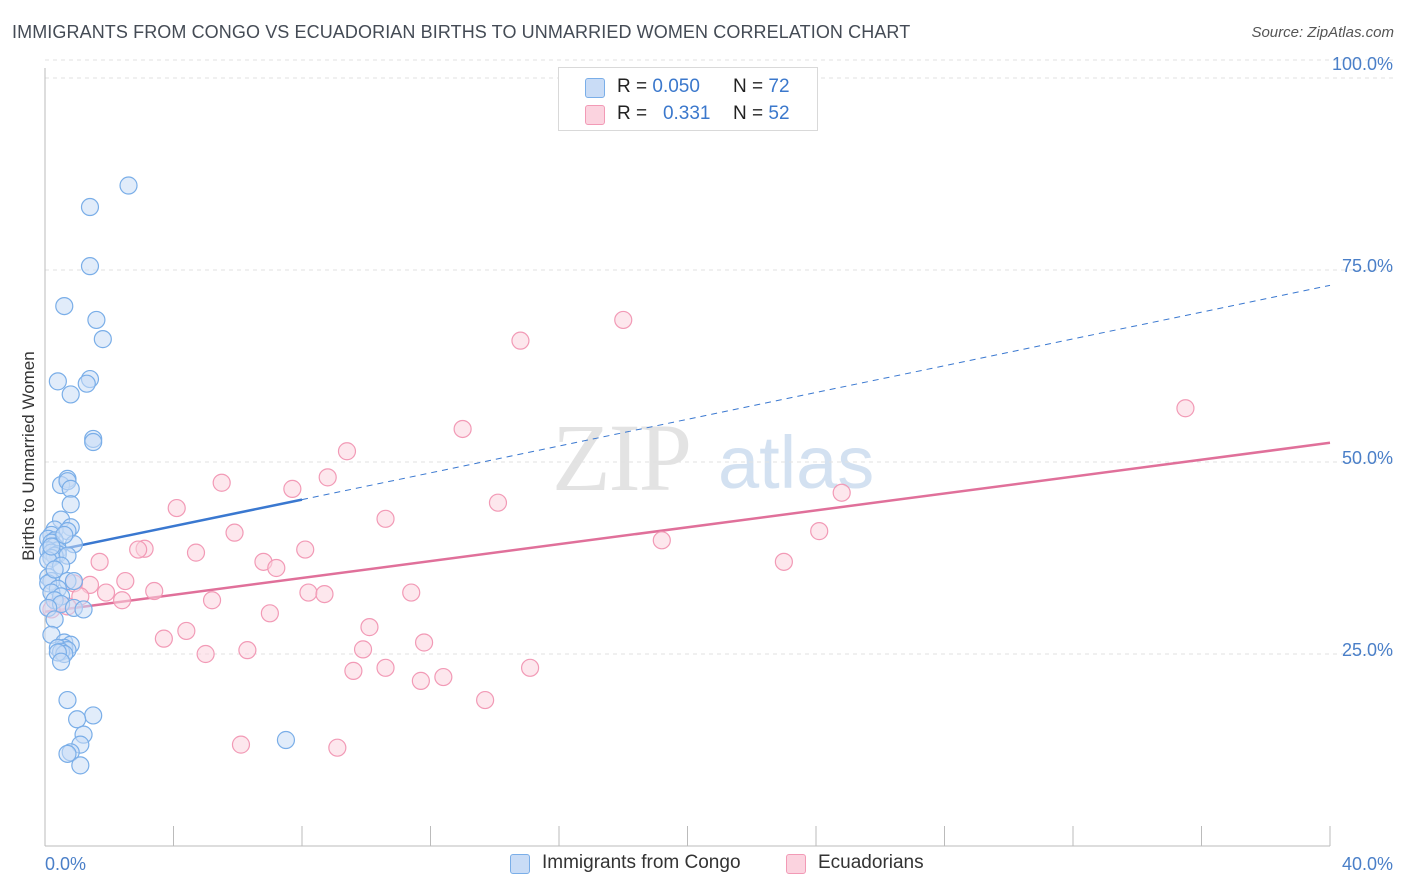 The width and height of the screenshot is (1406, 892). What do you see at coordinates (65, 864) in the screenshot?
I see `x-tick-label-min: 0.0%` at bounding box center [65, 864].